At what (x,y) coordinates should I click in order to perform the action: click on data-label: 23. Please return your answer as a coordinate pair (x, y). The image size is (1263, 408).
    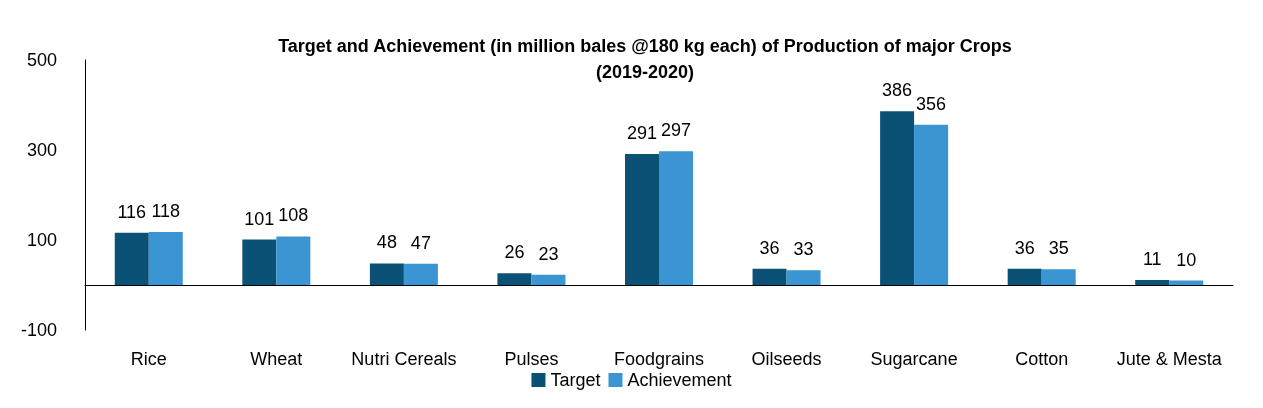
    Looking at the image, I should click on (548, 253).